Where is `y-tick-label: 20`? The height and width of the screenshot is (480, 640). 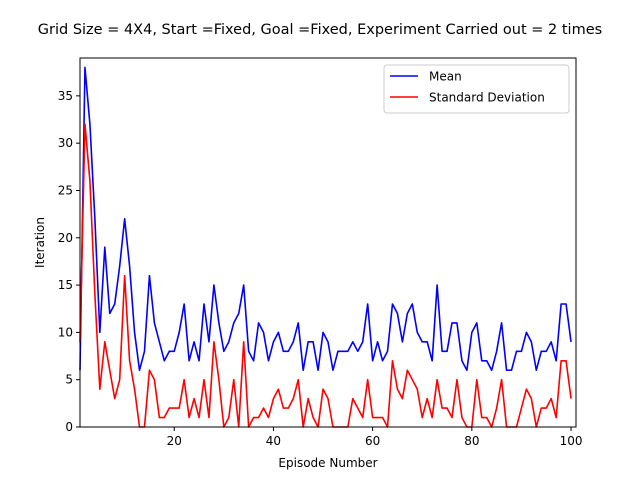 y-tick-label: 20 is located at coordinates (65, 238).